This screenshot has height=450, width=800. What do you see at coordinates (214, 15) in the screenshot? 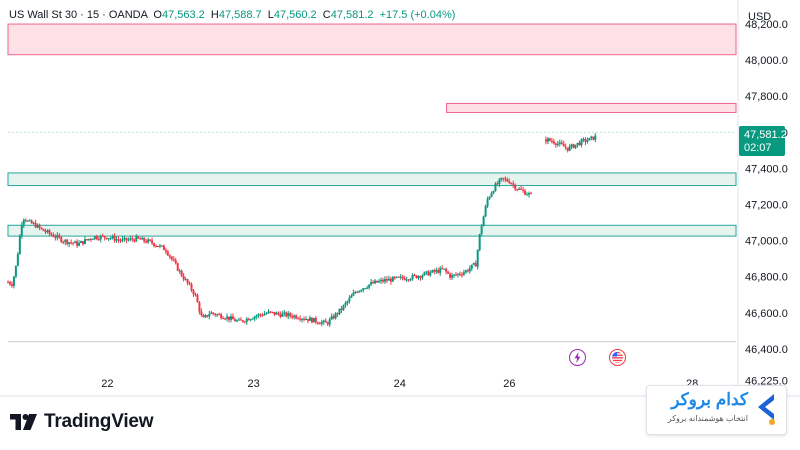
I see `high-label: H` at bounding box center [214, 15].